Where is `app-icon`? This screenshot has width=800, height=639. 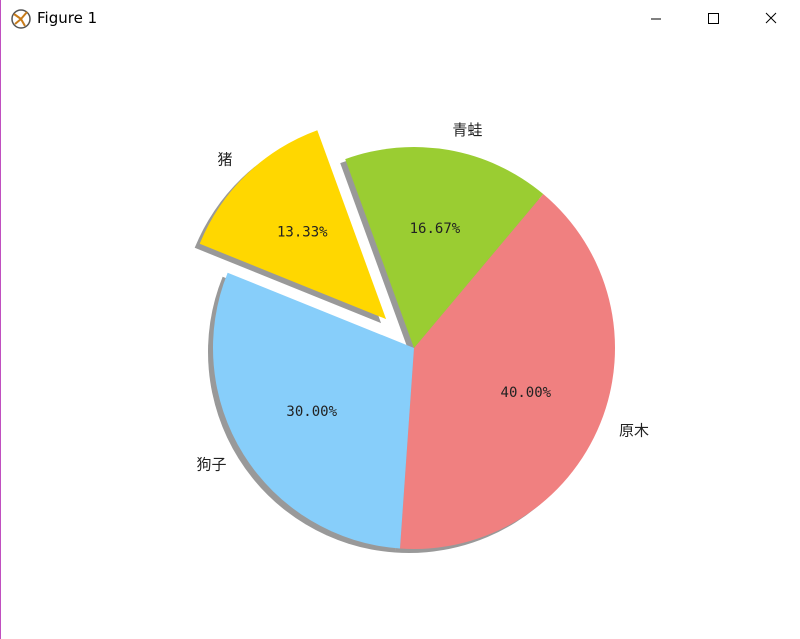
app-icon is located at coordinates (21, 19).